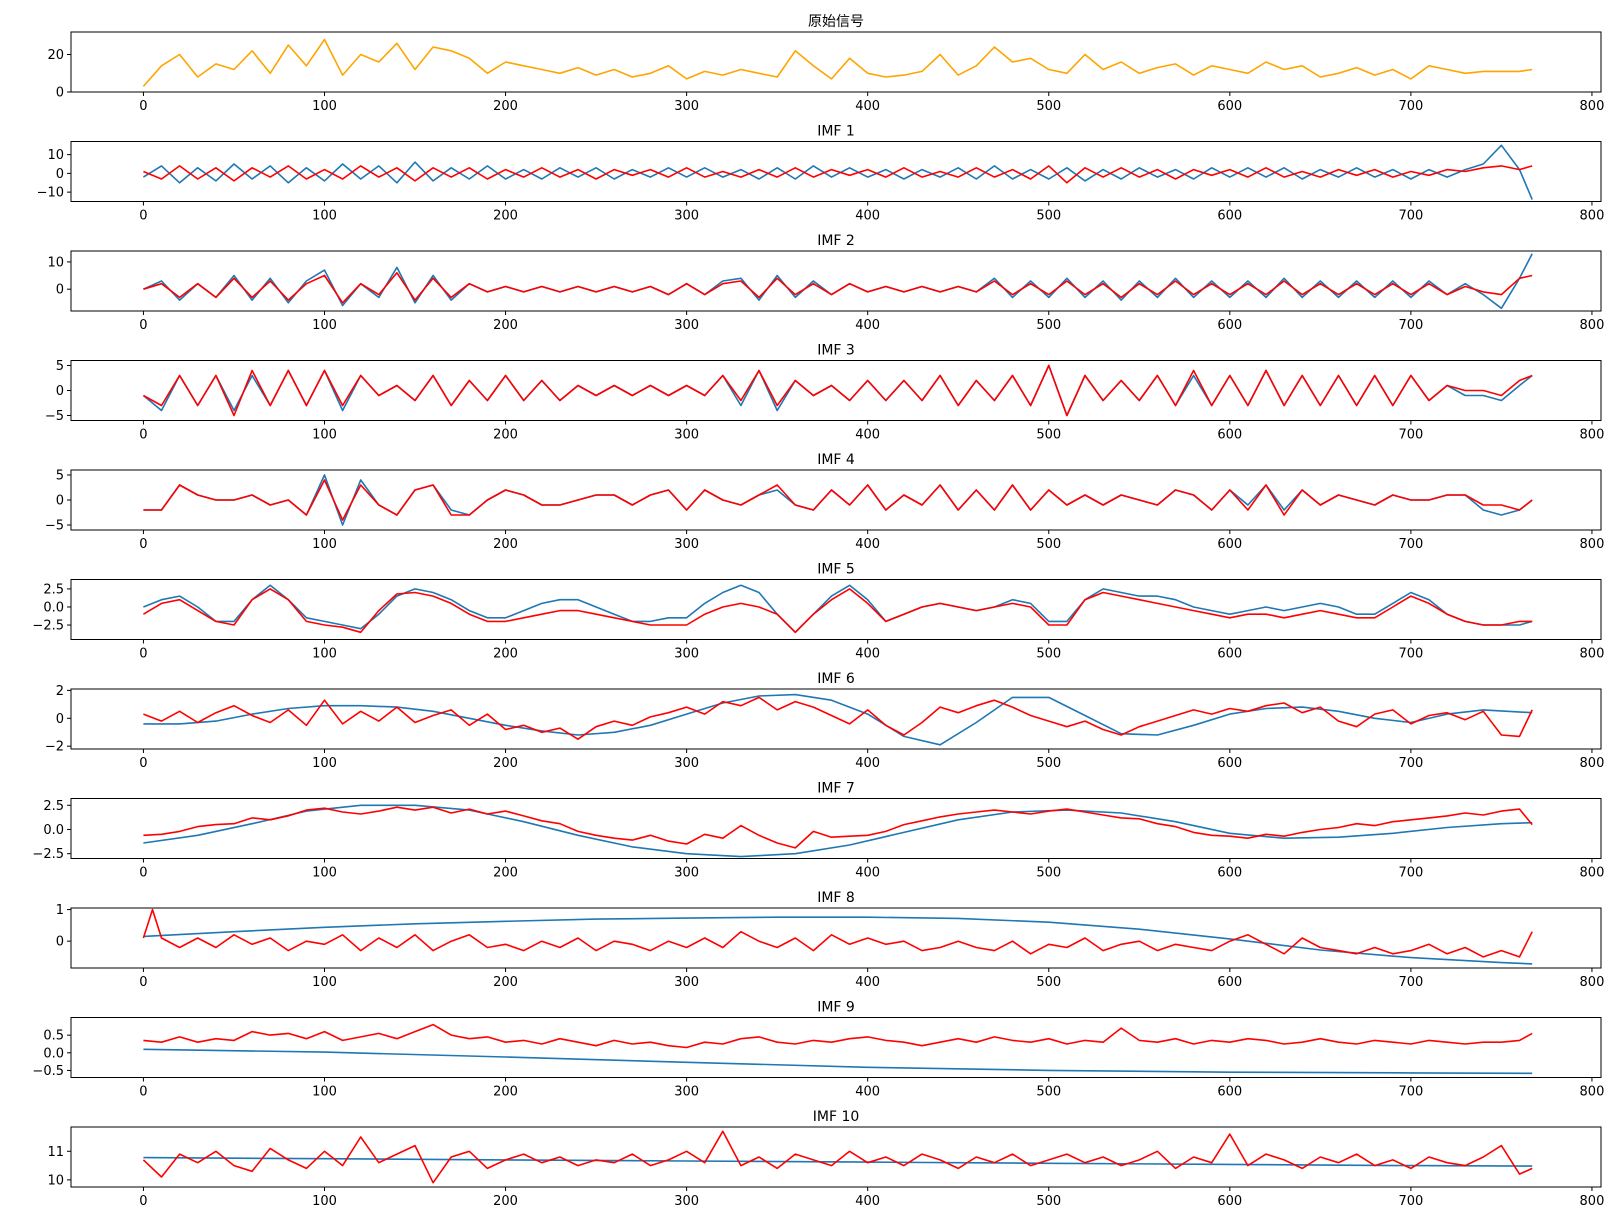 The height and width of the screenshot is (1223, 1611). Describe the element at coordinates (836, 1117) in the screenshot. I see `subplot-title: IMF 10` at that location.